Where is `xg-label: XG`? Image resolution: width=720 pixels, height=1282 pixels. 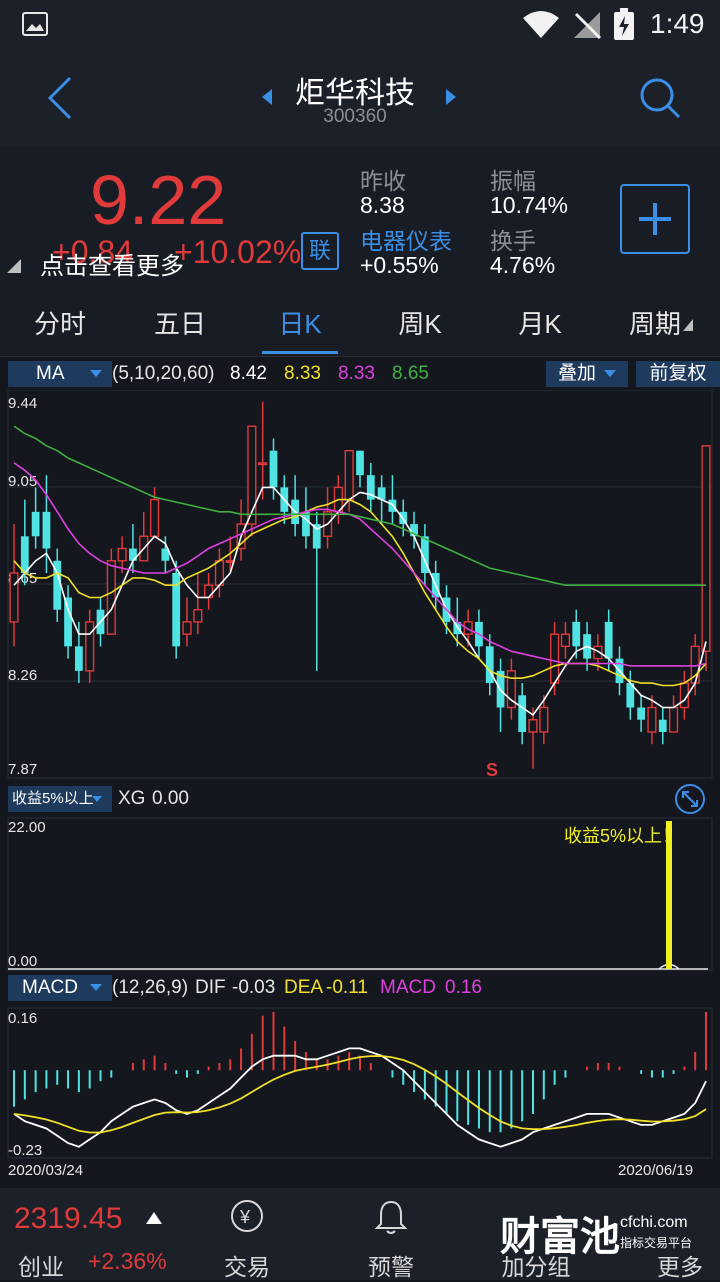
xg-label: XG is located at coordinates (132, 798).